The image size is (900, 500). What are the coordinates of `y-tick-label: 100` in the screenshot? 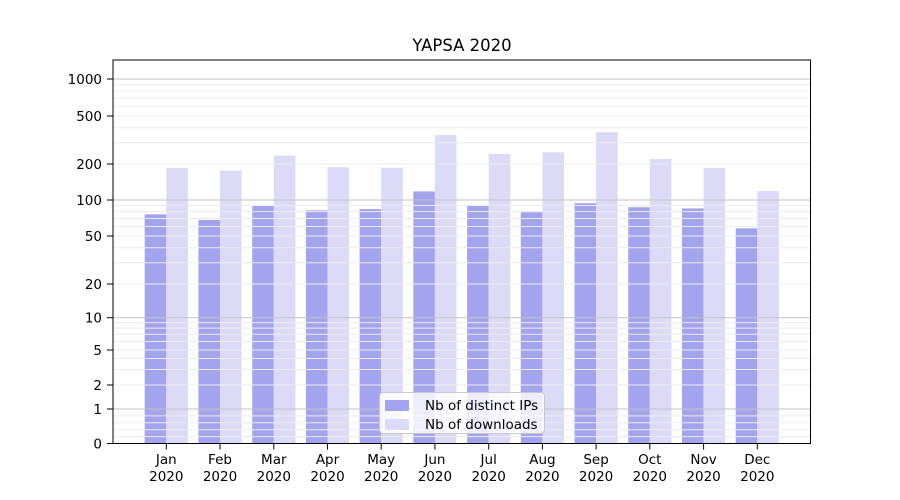 It's located at (89, 201).